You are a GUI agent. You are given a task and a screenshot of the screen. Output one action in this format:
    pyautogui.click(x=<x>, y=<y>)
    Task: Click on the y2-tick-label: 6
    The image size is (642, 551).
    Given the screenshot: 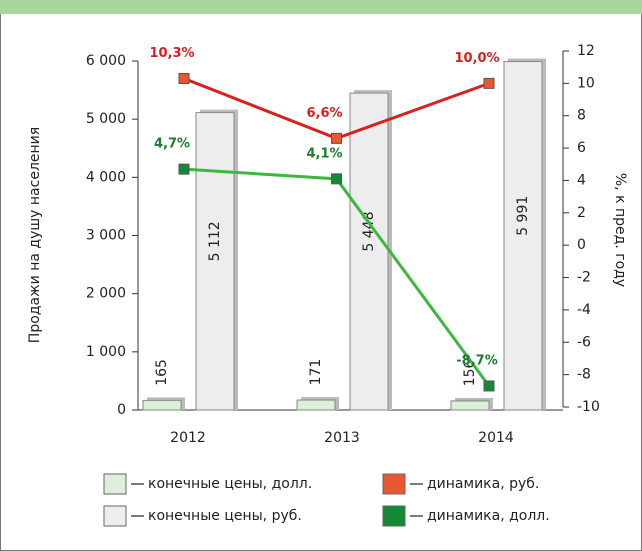 What is the action you would take?
    pyautogui.click(x=581, y=148)
    